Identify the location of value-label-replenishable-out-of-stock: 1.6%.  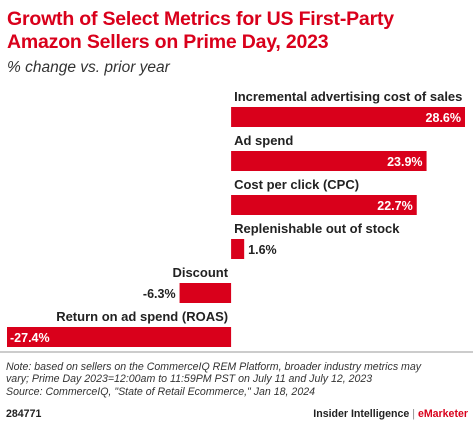
(262, 250).